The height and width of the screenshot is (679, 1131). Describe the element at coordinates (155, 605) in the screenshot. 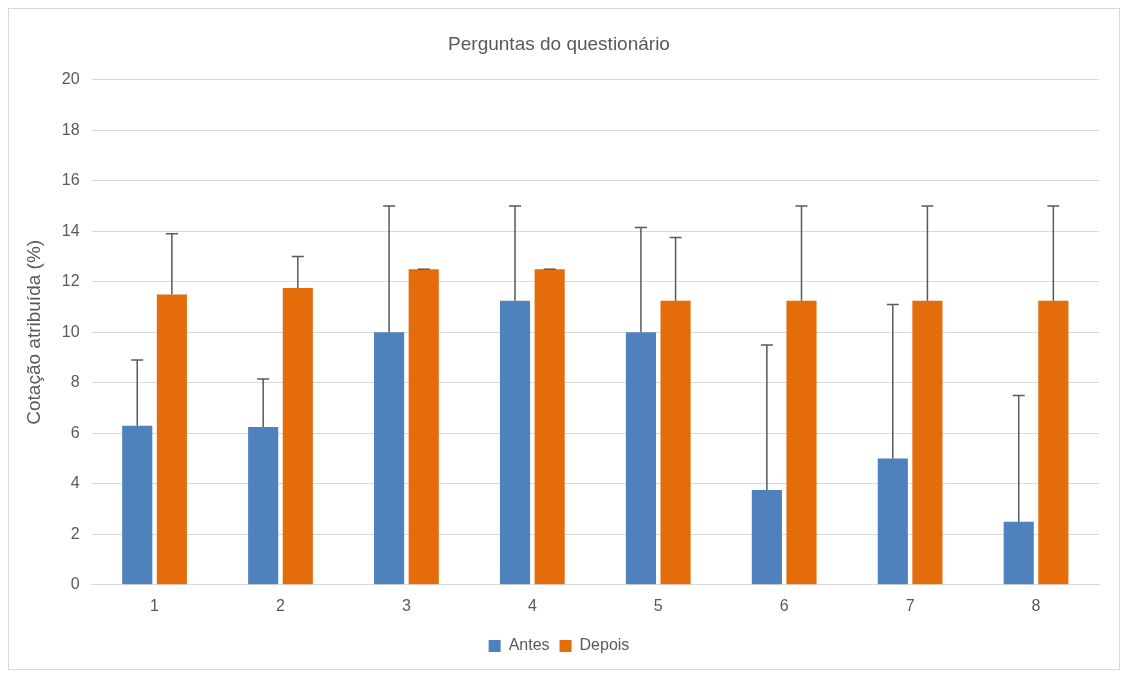

I see `x-tick-label: 1` at that location.